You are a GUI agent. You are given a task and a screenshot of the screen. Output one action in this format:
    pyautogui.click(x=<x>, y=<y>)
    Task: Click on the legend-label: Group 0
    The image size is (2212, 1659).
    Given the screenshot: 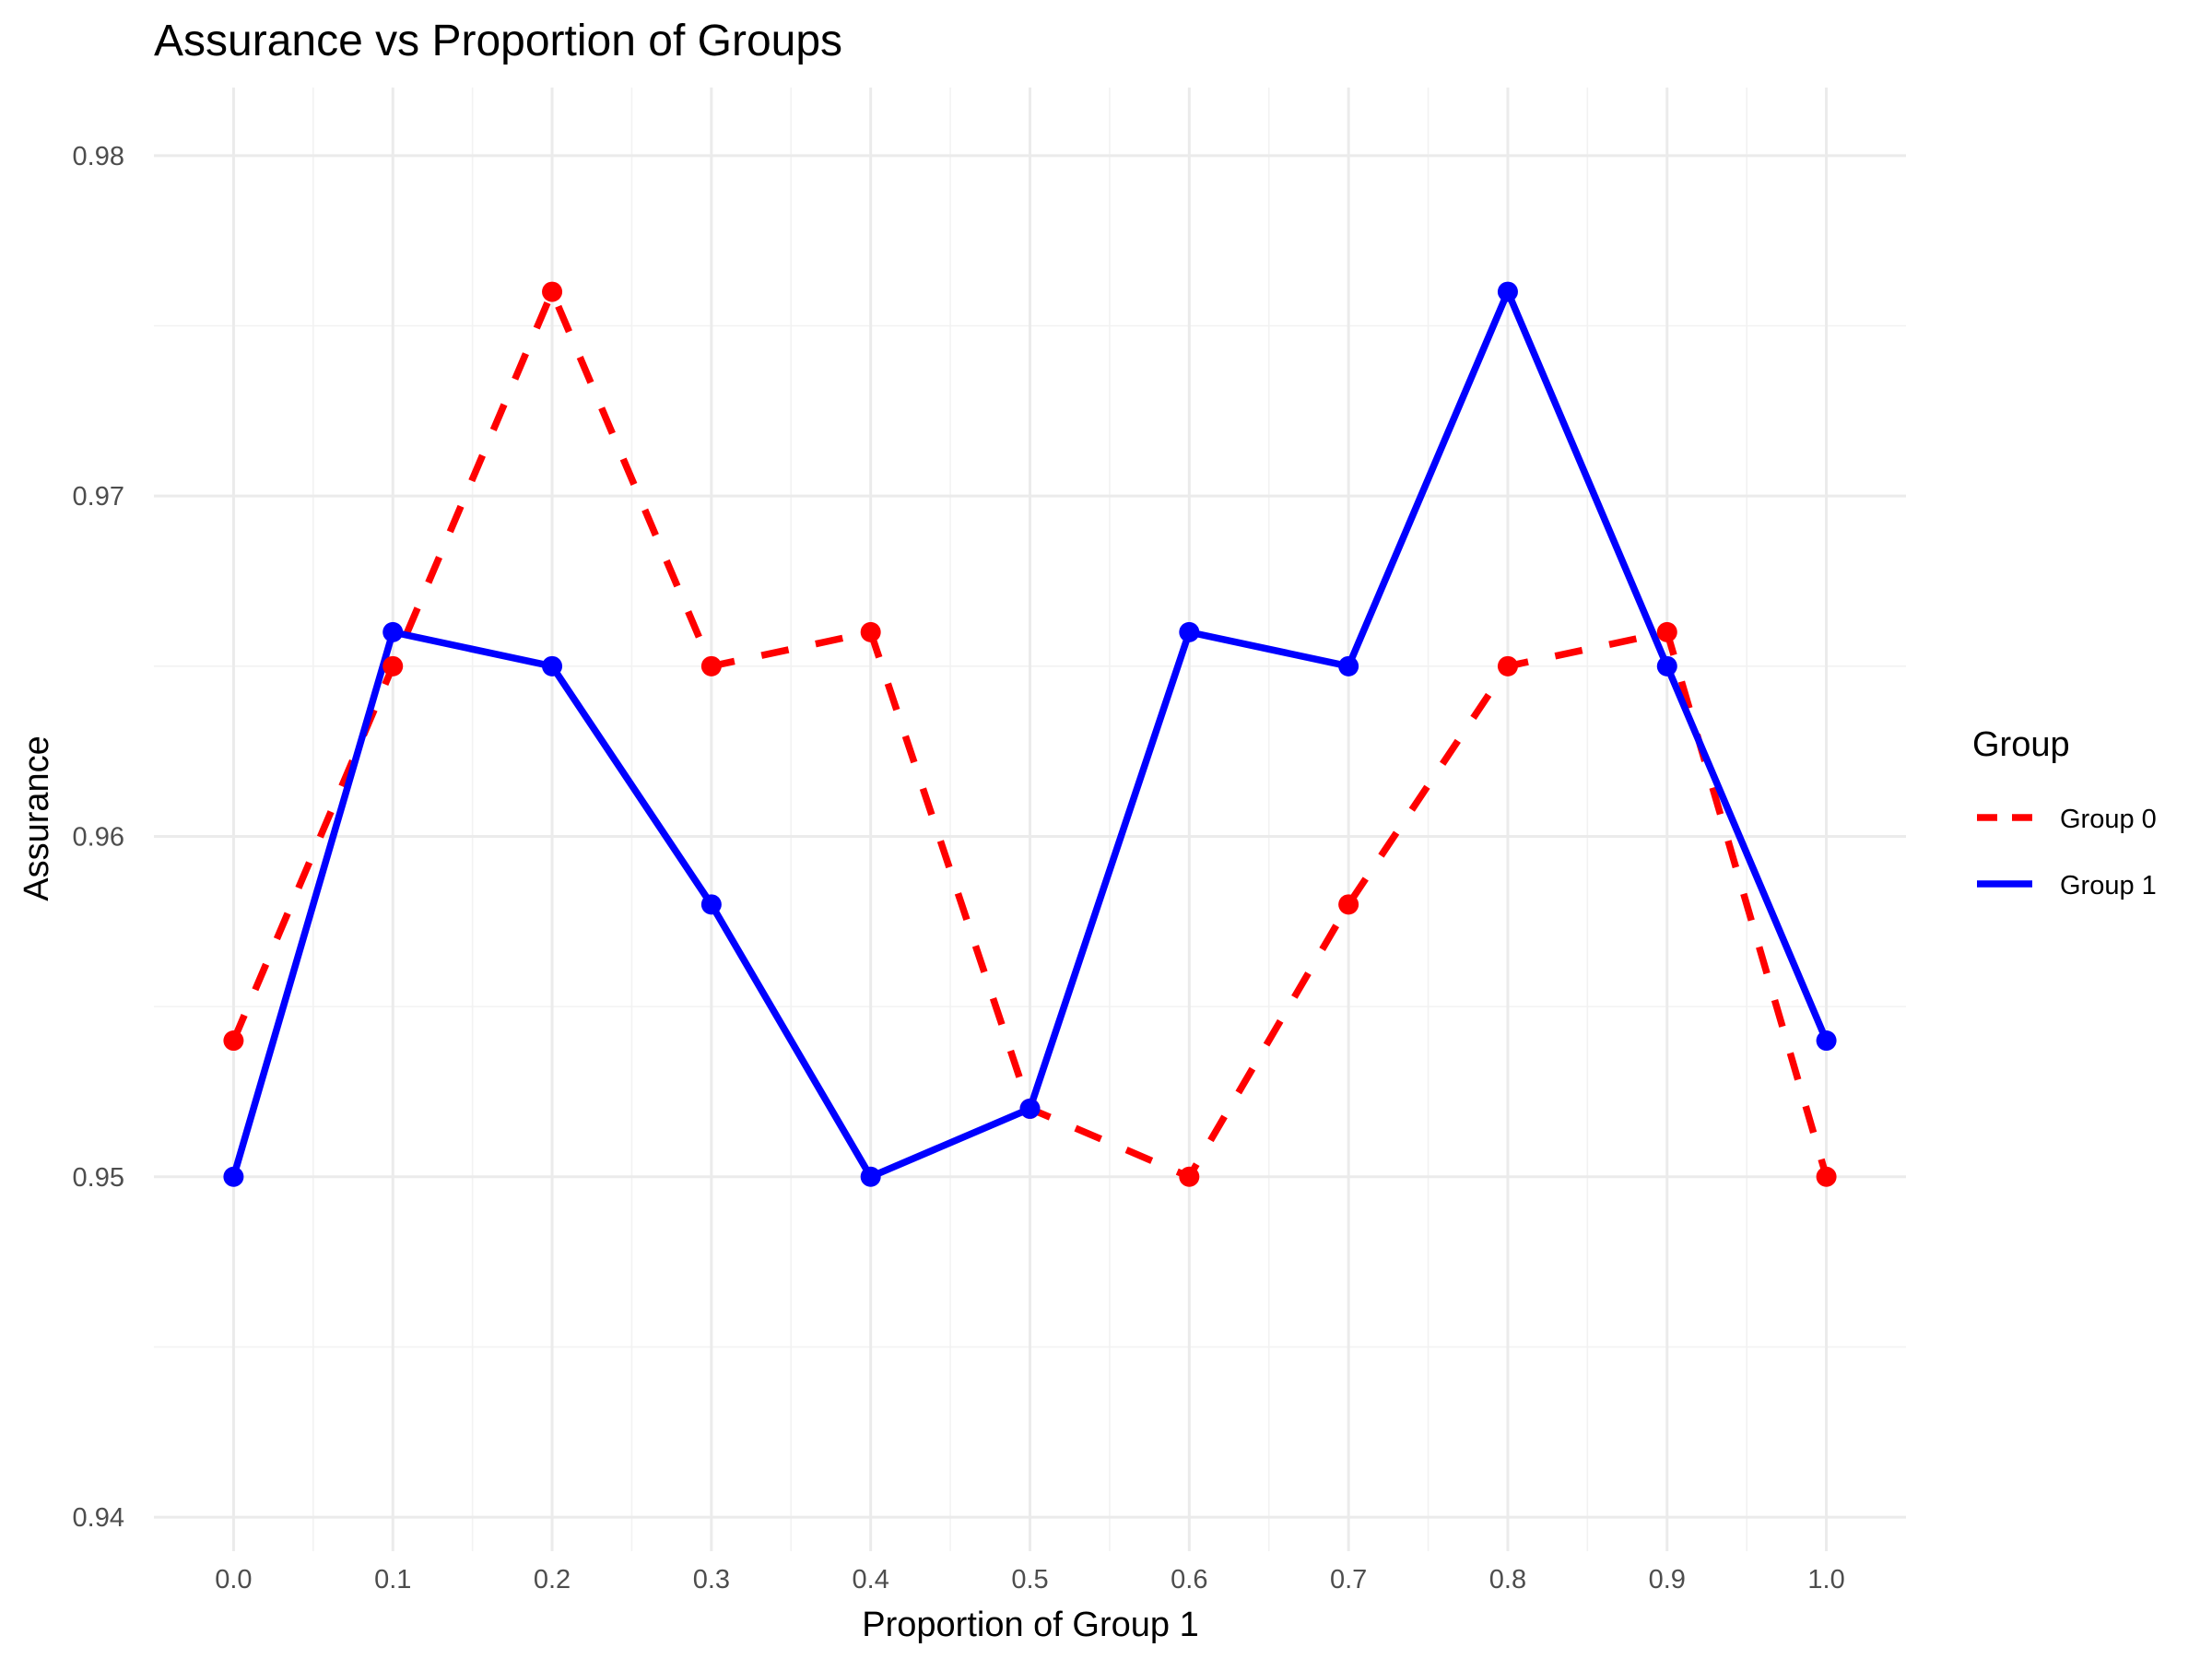 What is the action you would take?
    pyautogui.click(x=2108, y=819)
    